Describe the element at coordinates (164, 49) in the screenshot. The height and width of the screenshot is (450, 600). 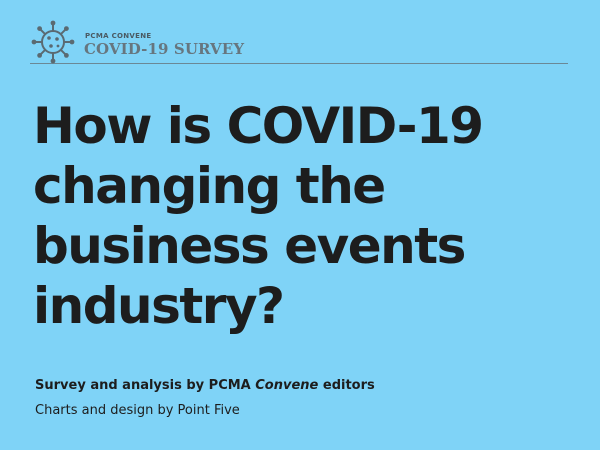
I see `series-title: COVID-19 SURVEY` at that location.